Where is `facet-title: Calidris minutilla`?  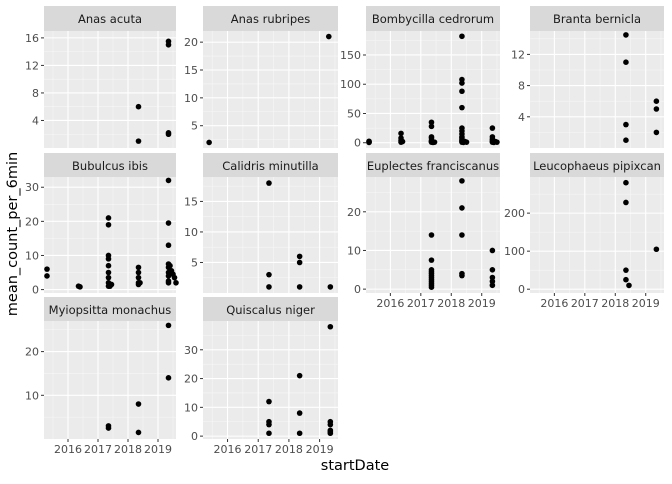
facet-title: Calidris minutilla is located at coordinates (270, 166).